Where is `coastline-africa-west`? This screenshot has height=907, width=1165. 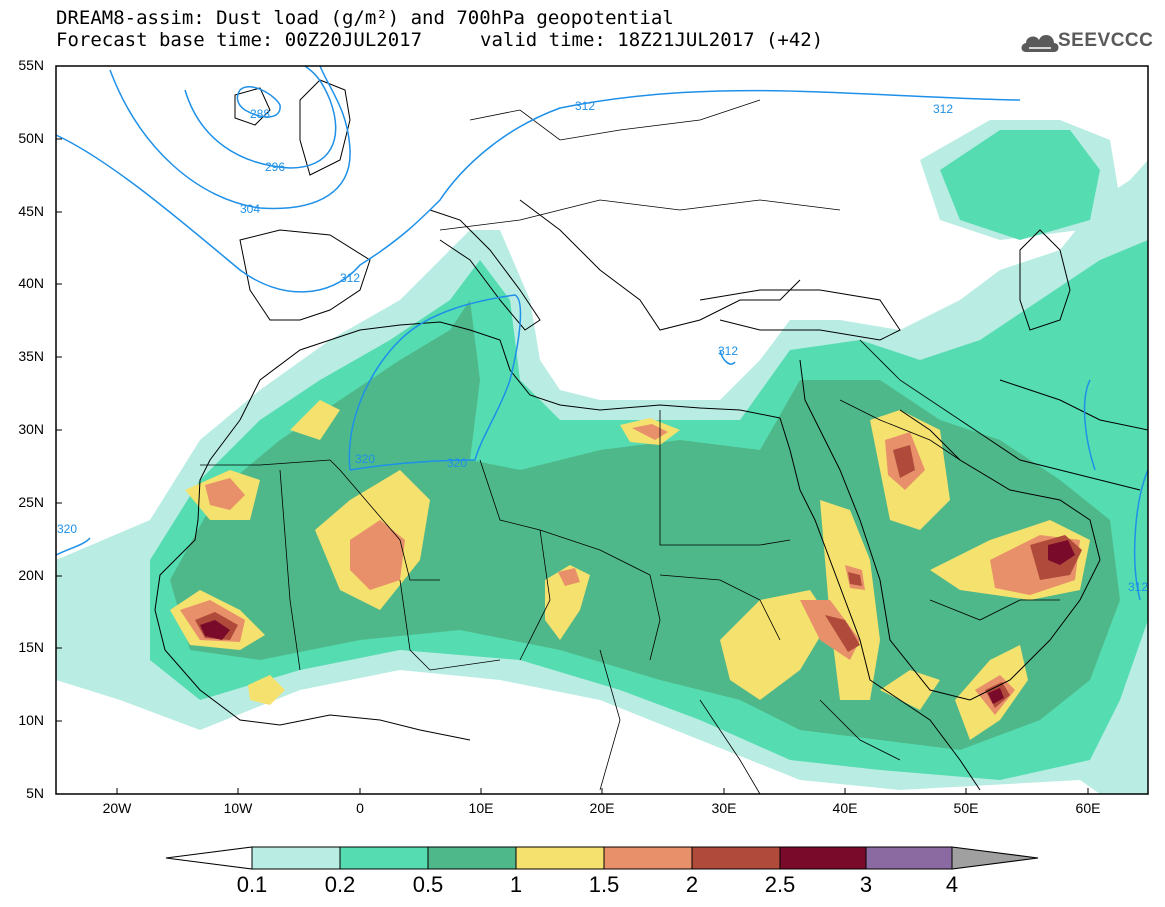
coastline-africa-west is located at coordinates (510, 371).